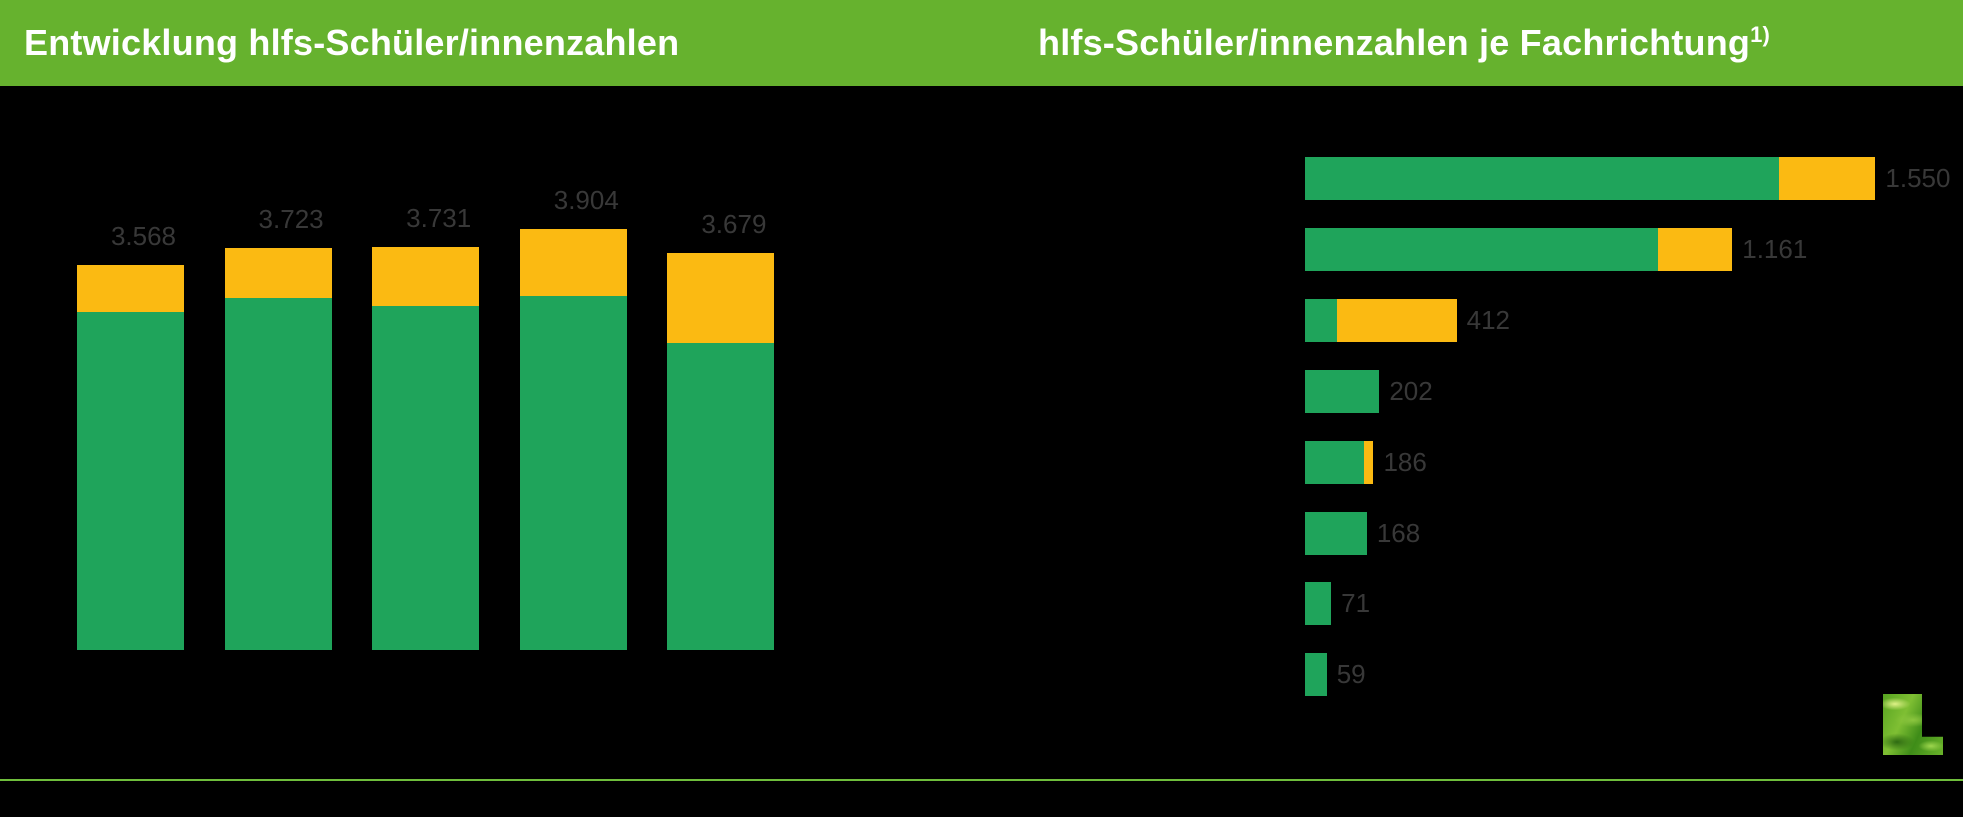  What do you see at coordinates (734, 224) in the screenshot?
I see `column-total-label: 3.679` at bounding box center [734, 224].